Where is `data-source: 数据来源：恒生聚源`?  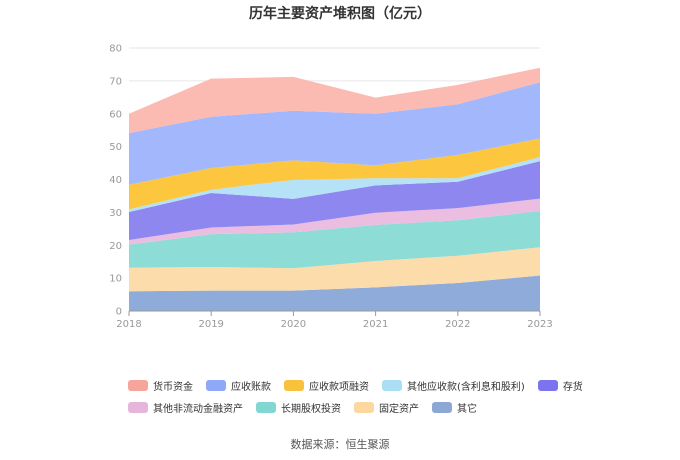
data-source: 数据来源：恒生聚源 is located at coordinates (340, 444).